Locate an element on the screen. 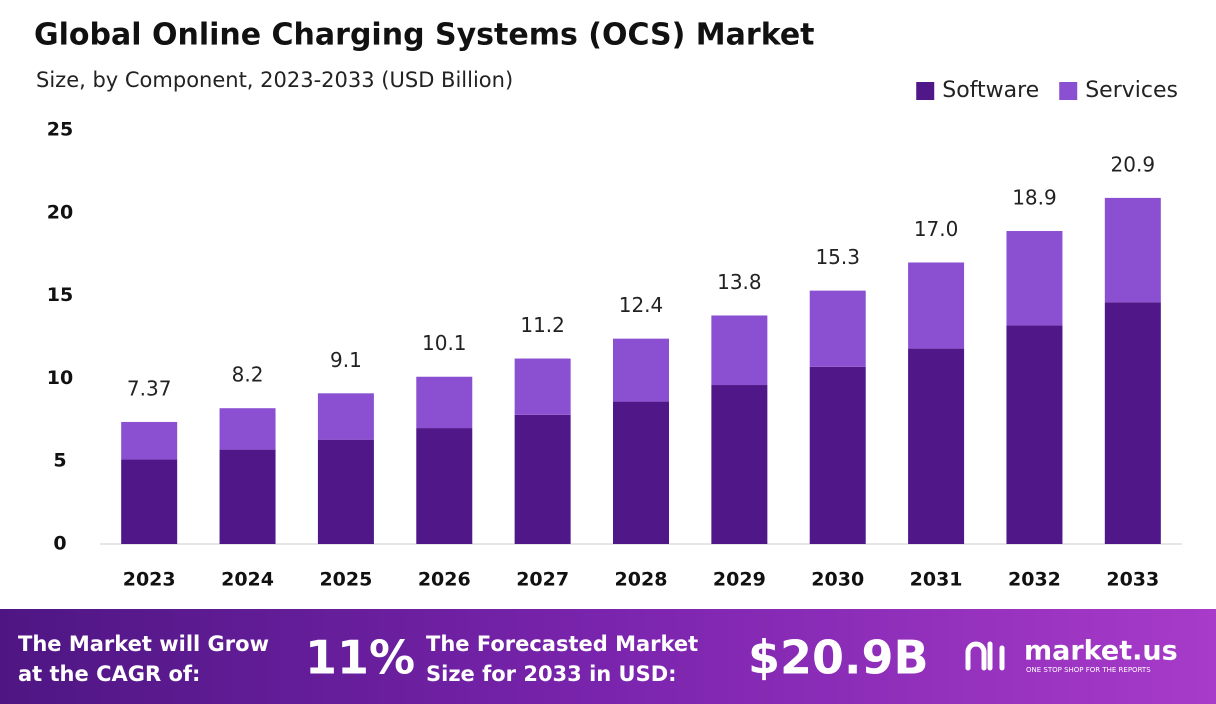 The height and width of the screenshot is (704, 1216). footer-cagr-text: at the CAGR of: is located at coordinates (109, 674).